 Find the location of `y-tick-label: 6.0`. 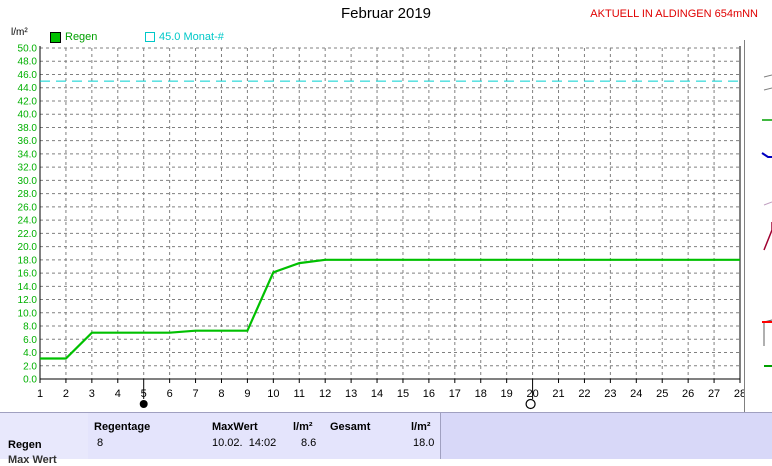

y-tick-label: 6.0 is located at coordinates (30, 340).